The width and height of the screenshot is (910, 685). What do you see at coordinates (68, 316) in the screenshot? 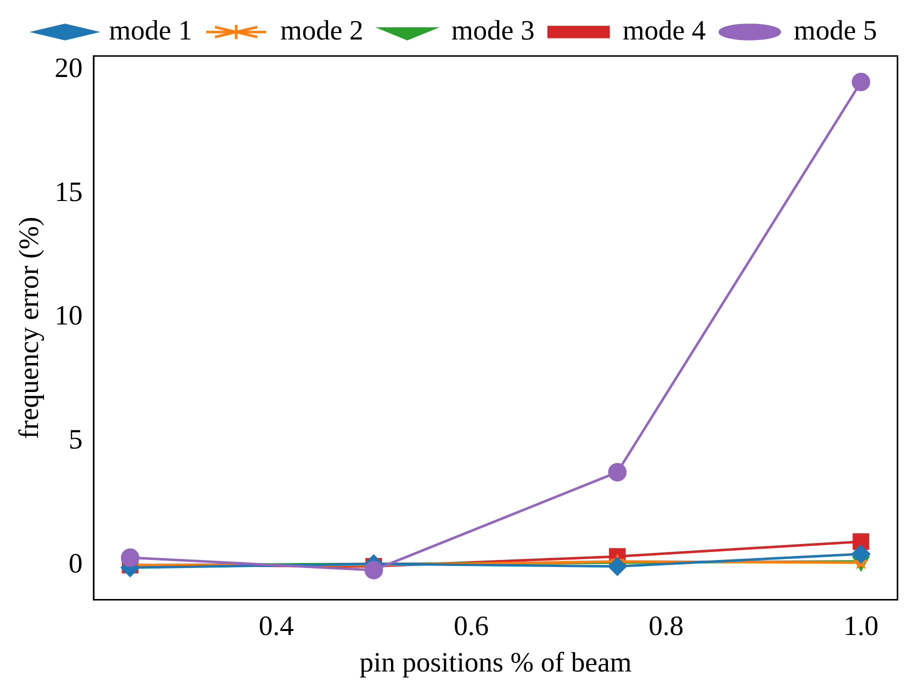
I see `y-tick-label: 10` at bounding box center [68, 316].